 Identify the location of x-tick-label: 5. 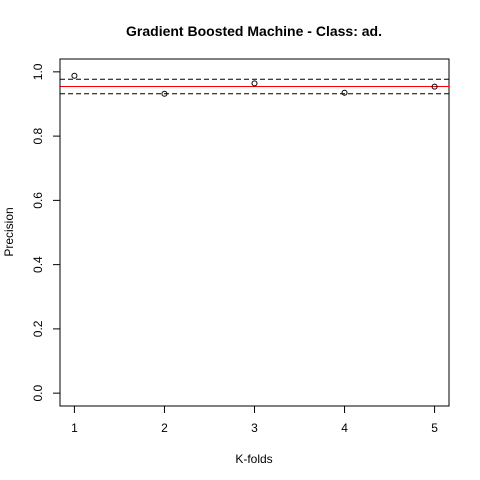
(434, 428).